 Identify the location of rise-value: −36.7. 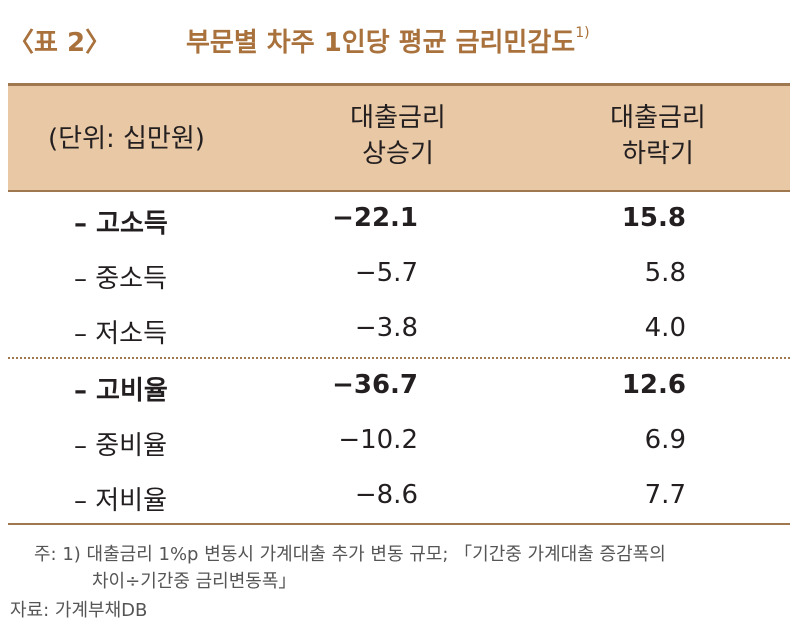
(375, 385).